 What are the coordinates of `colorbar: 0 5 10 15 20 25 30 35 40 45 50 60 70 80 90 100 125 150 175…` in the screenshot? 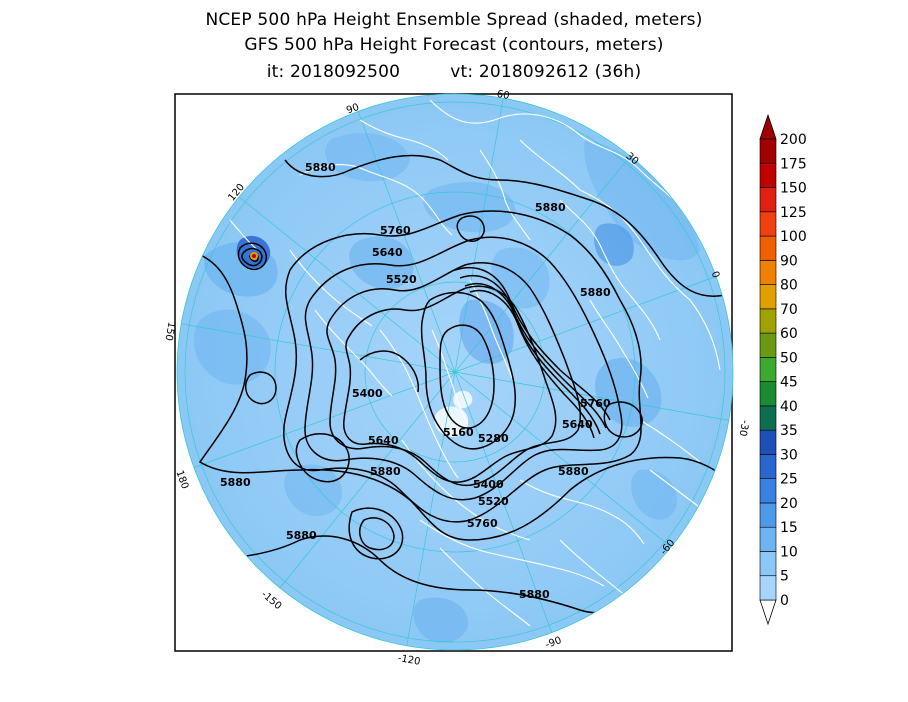 It's located at (783, 369).